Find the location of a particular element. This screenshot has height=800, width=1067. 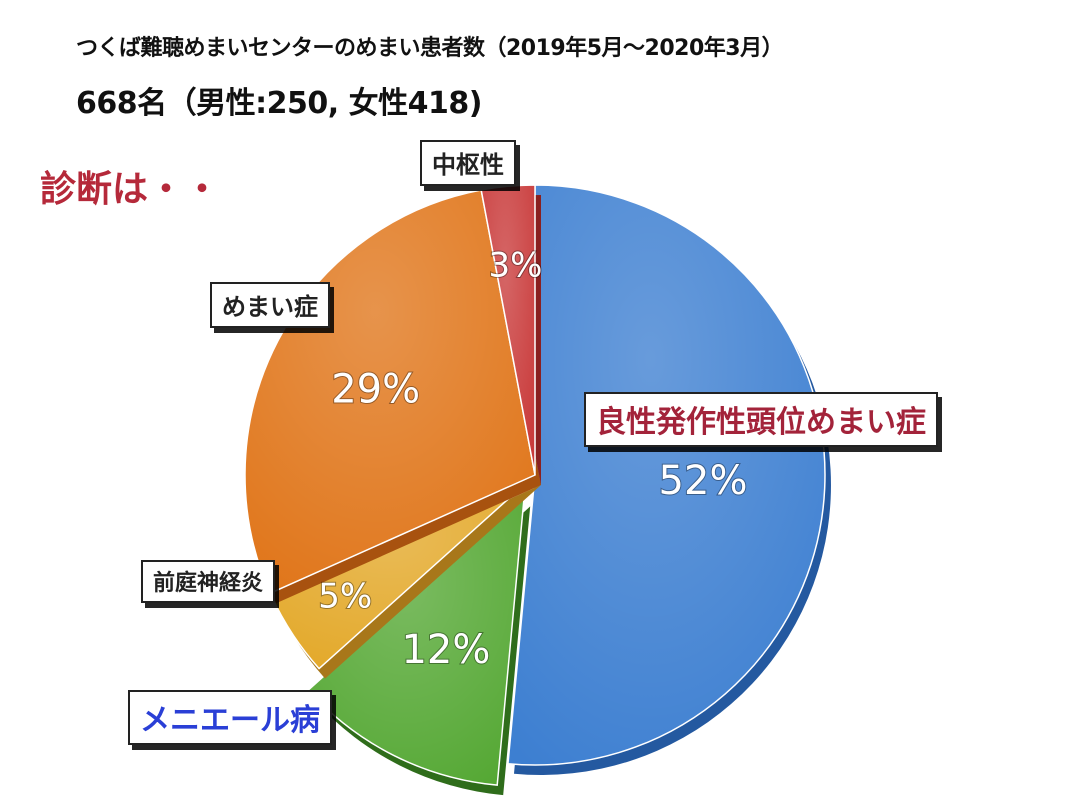

pie-label-2: 5% is located at coordinates (345, 597).